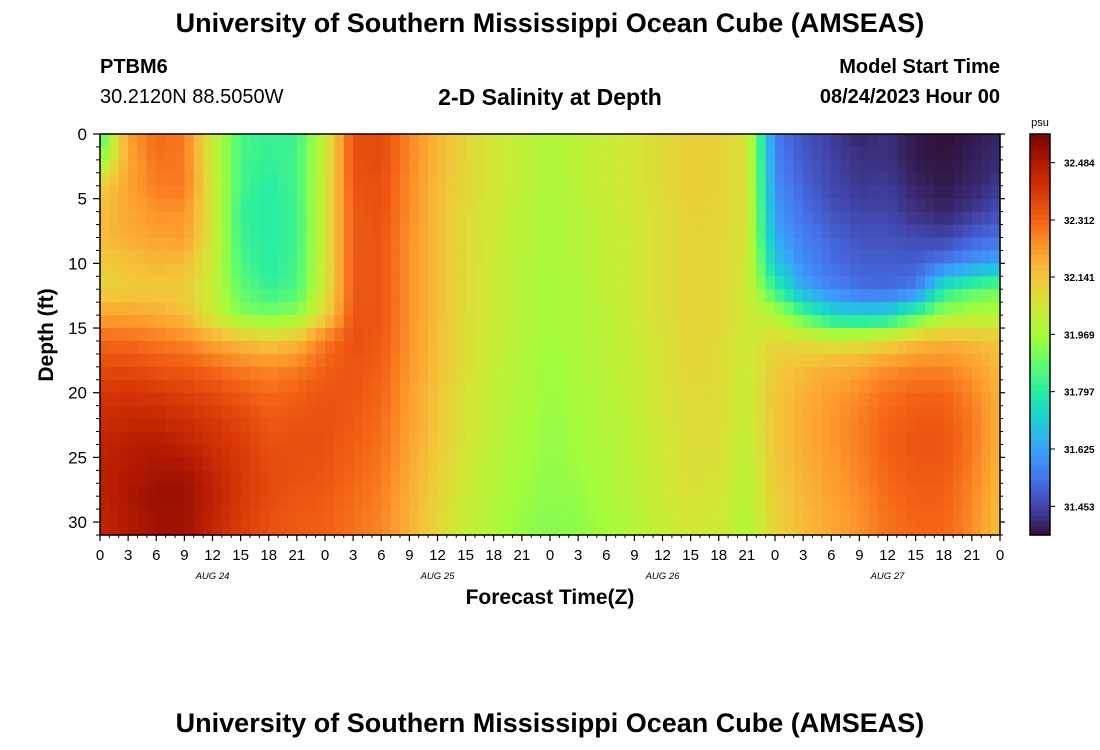  I want to click on station-coordinates: 30.2120N 88.5050W, so click(192, 97).